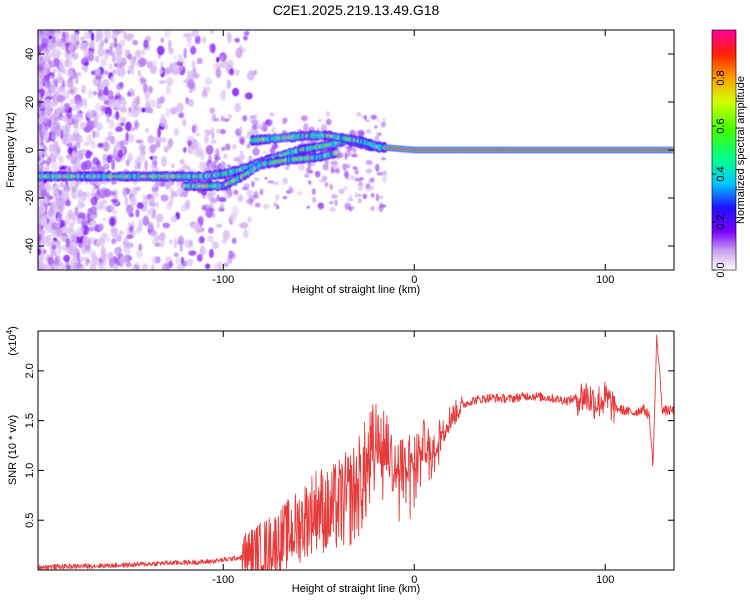  What do you see at coordinates (724, 150) in the screenshot?
I see `colorbar-frame` at bounding box center [724, 150].